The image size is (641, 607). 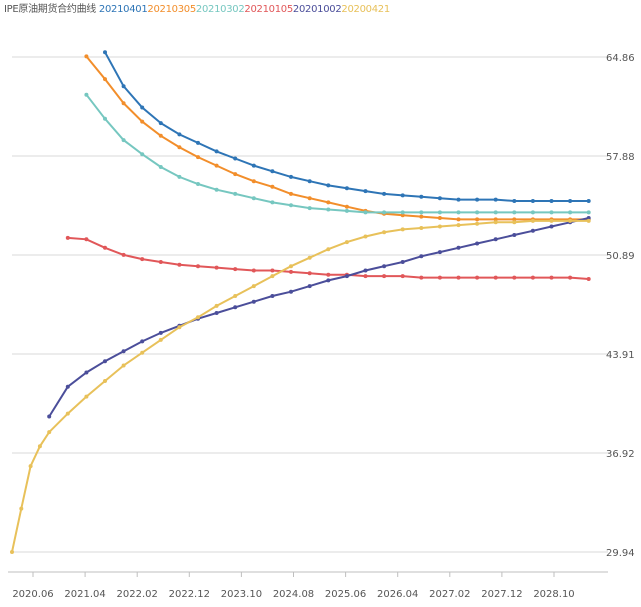 What do you see at coordinates (220, 9) in the screenshot?
I see `legend-entry: 20210302` at bounding box center [220, 9].